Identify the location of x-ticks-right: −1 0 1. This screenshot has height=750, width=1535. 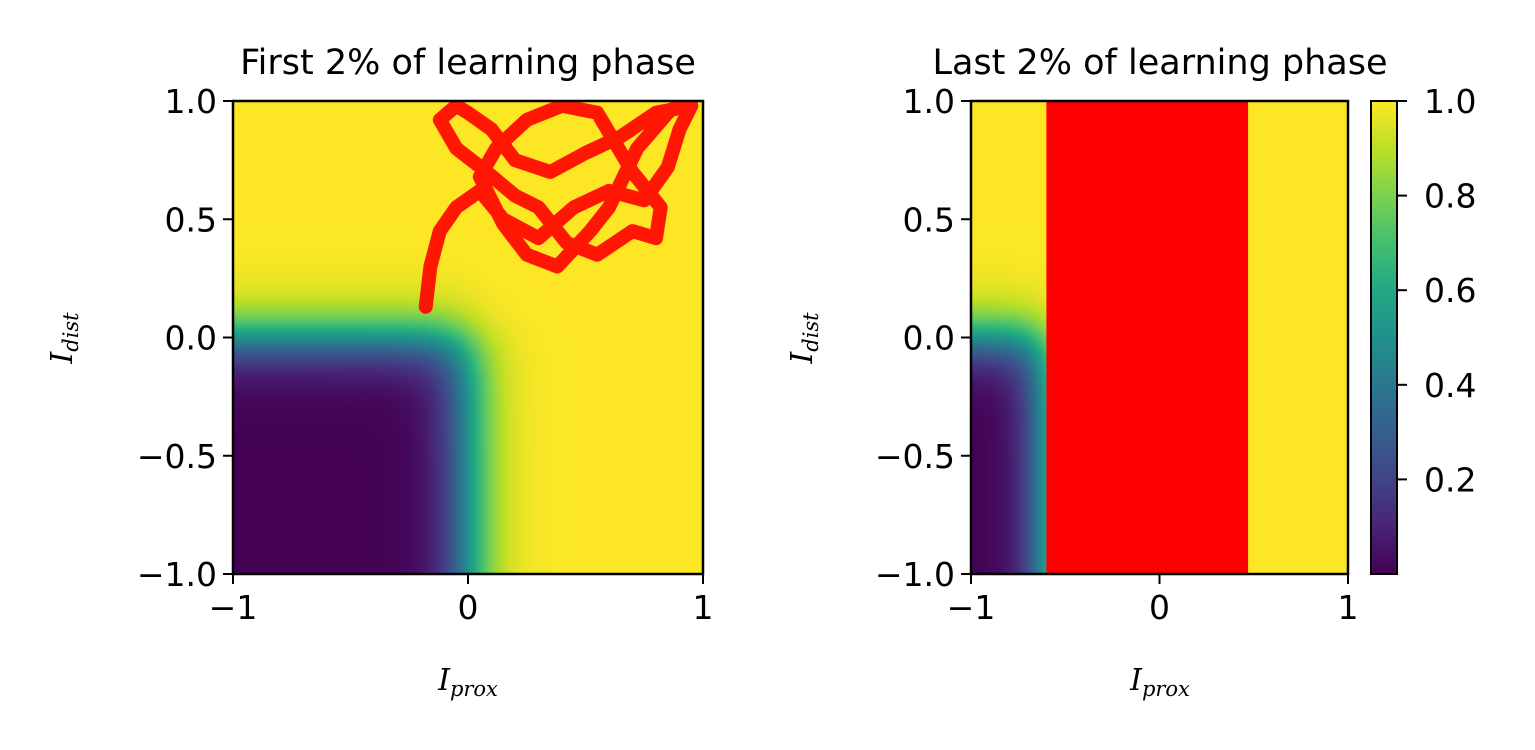
(1153, 600).